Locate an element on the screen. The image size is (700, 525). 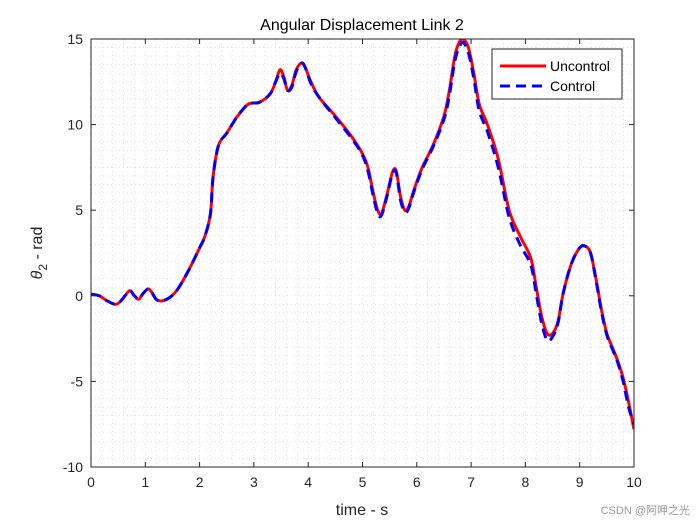
x-tick-label: 2 is located at coordinates (200, 482).